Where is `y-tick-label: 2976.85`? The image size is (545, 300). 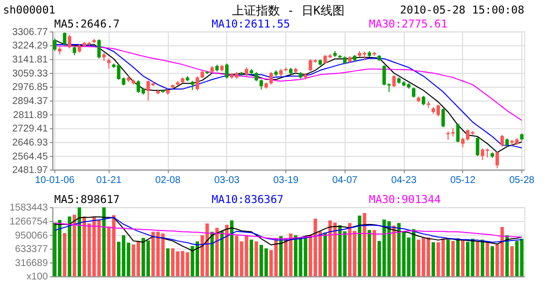 y-tick-label: 2976.85 is located at coordinates (30, 88).